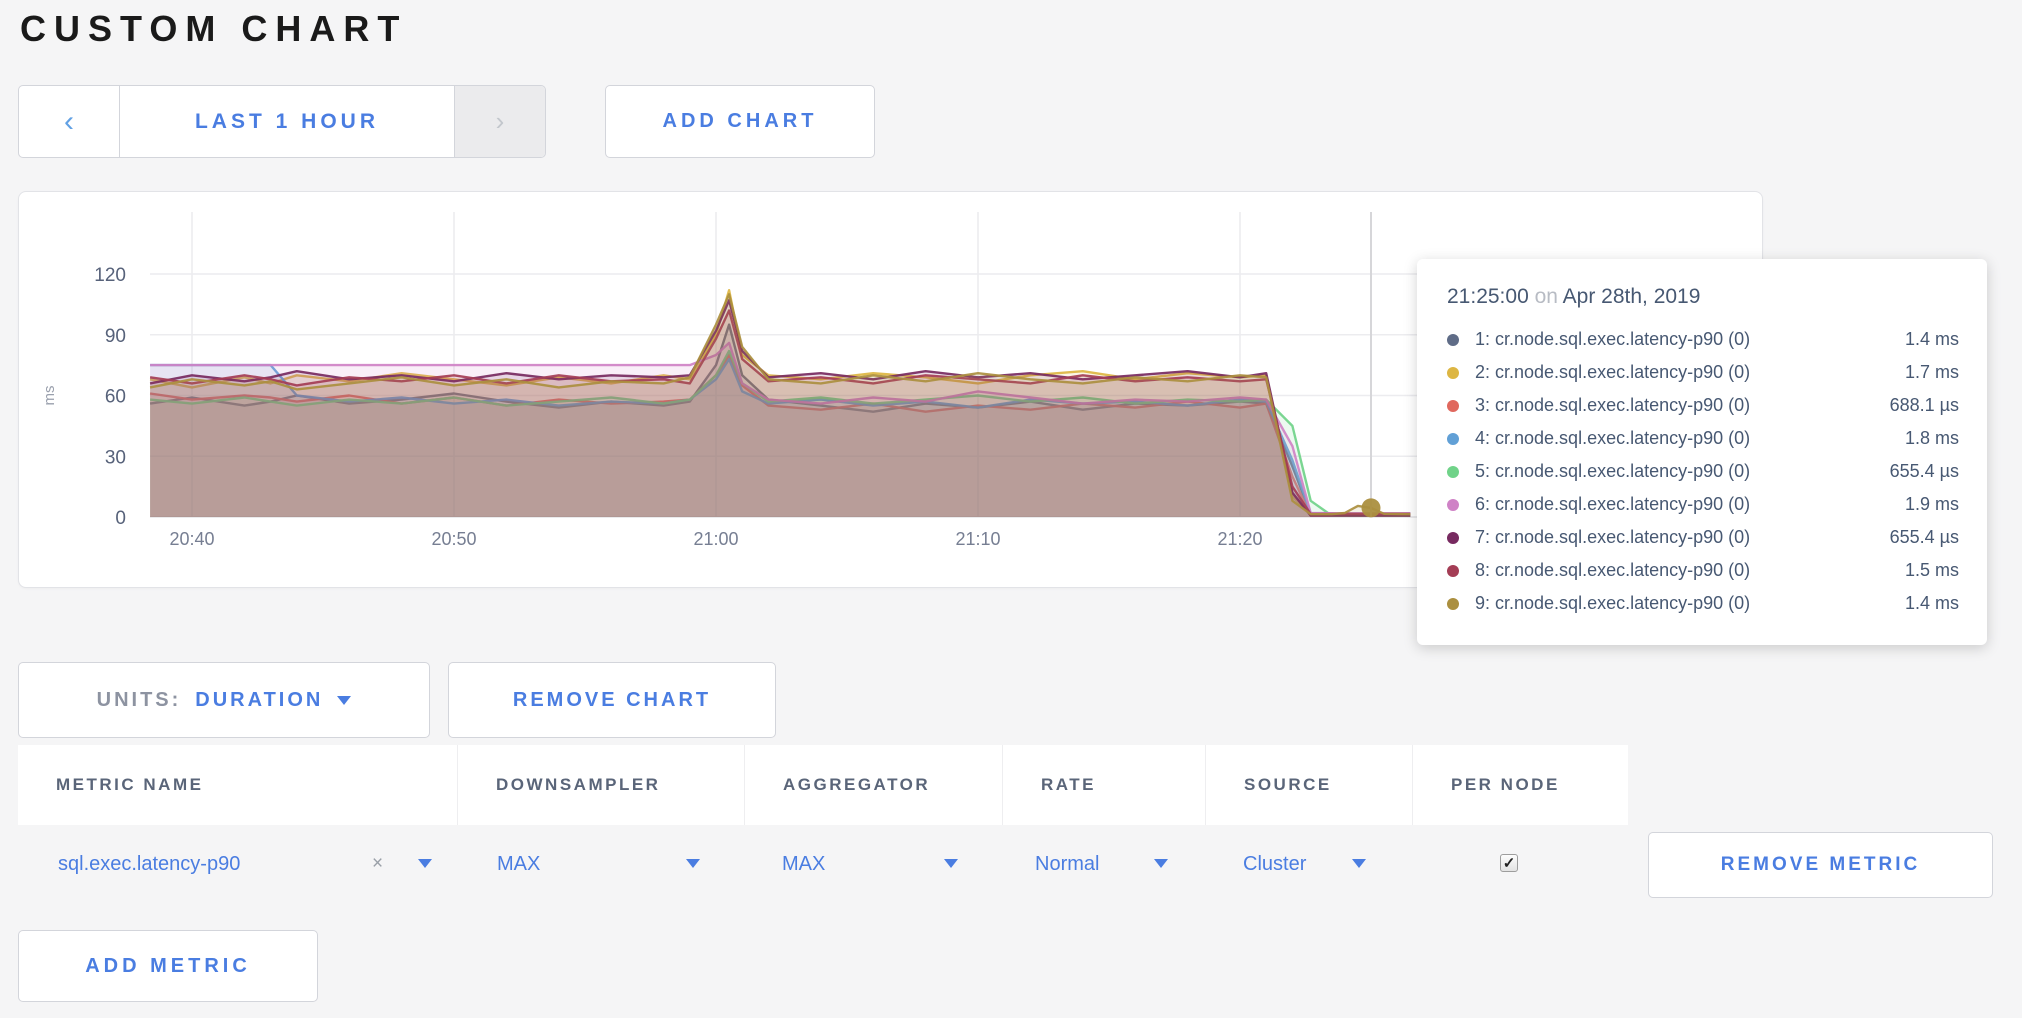 The height and width of the screenshot is (1018, 2022). I want to click on rate-select: Normal, so click(1067, 864).